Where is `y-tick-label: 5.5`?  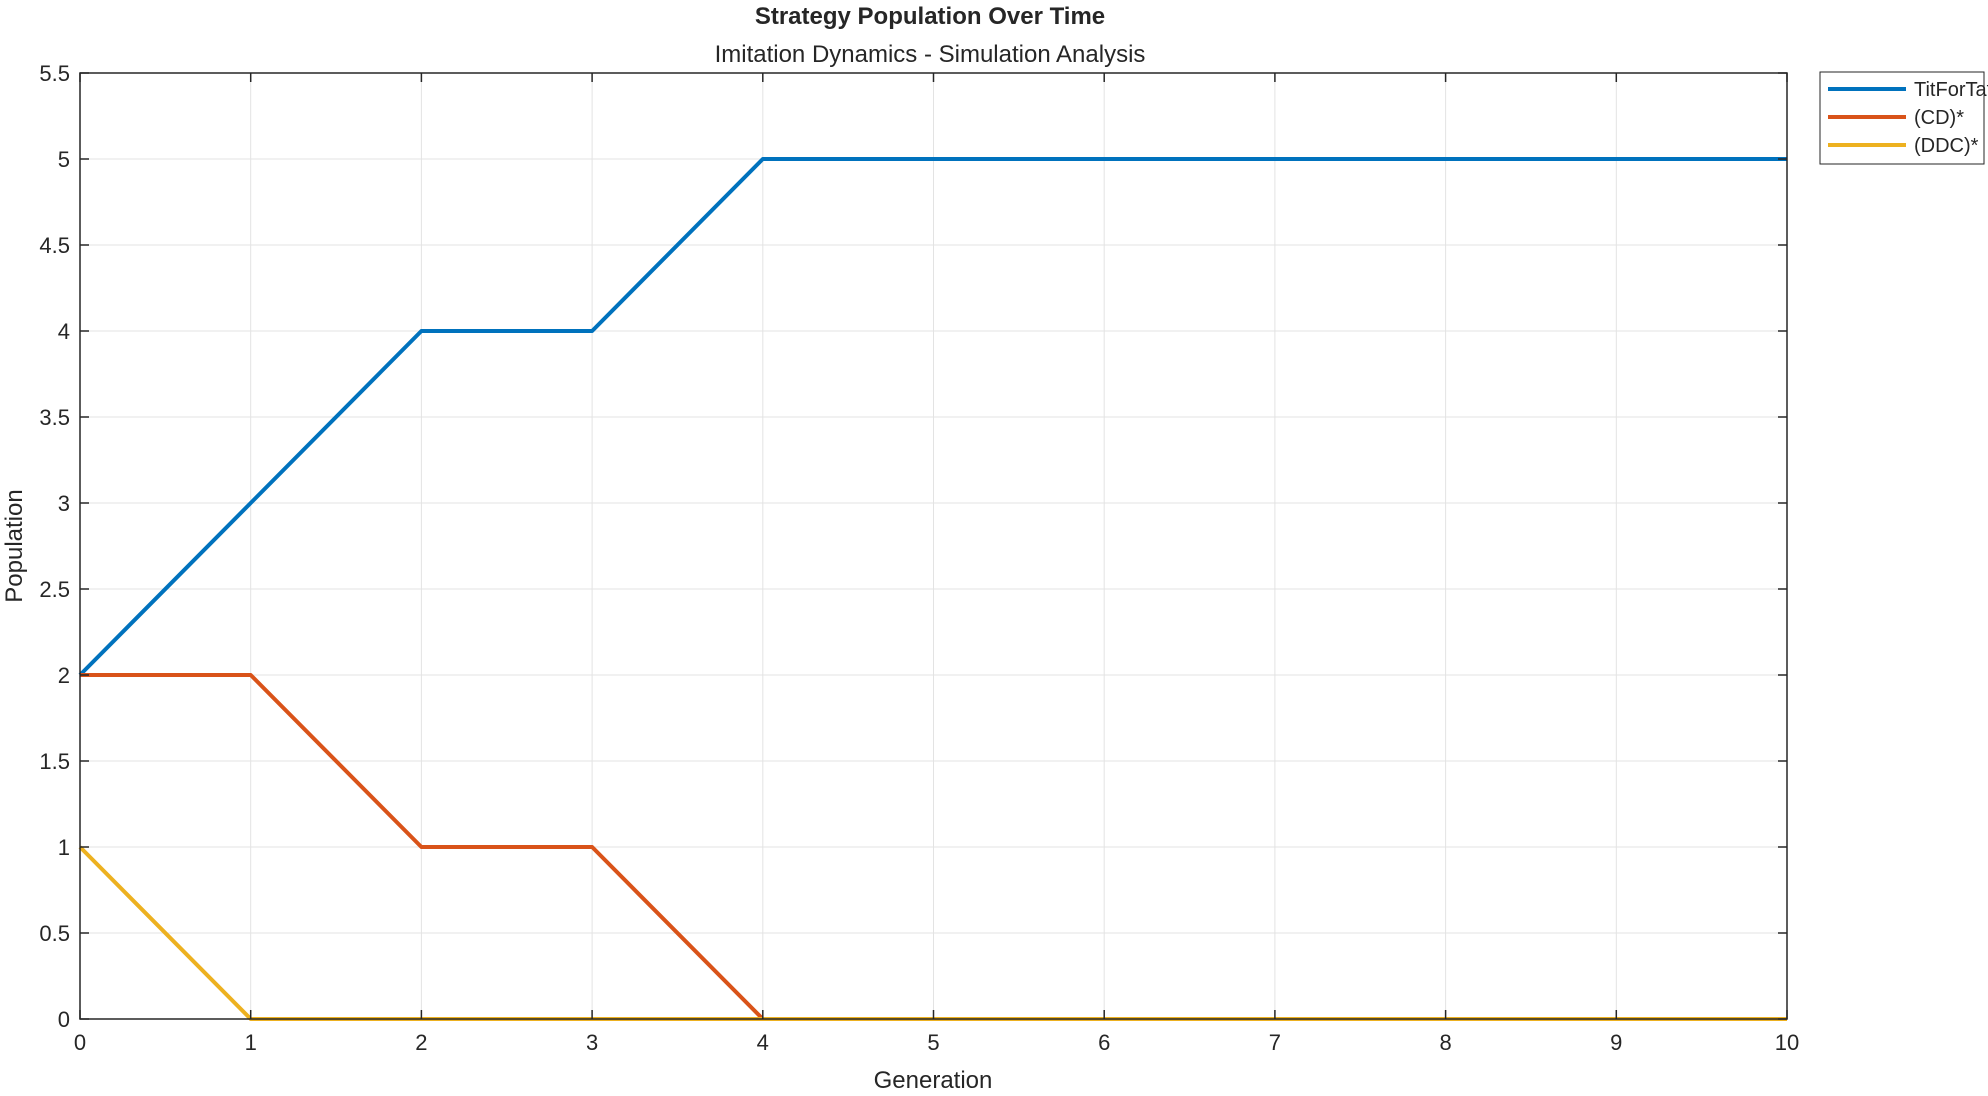 y-tick-label: 5.5 is located at coordinates (54, 73).